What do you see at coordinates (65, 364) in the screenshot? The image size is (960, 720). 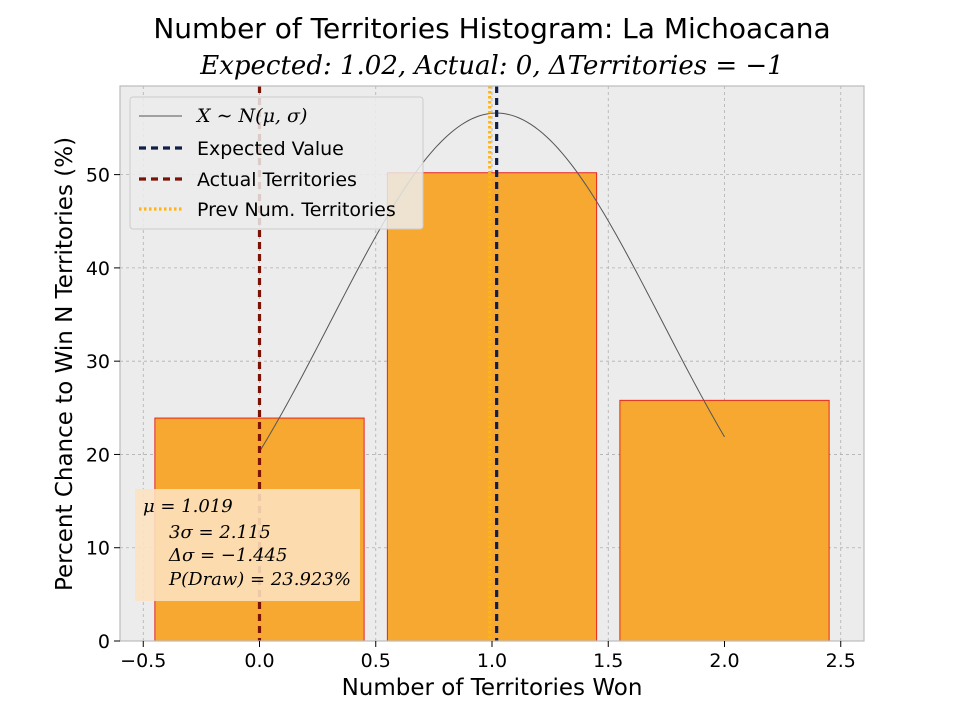 I see `y-axis-label: Percent Chance to Win N Territories (%)` at bounding box center [65, 364].